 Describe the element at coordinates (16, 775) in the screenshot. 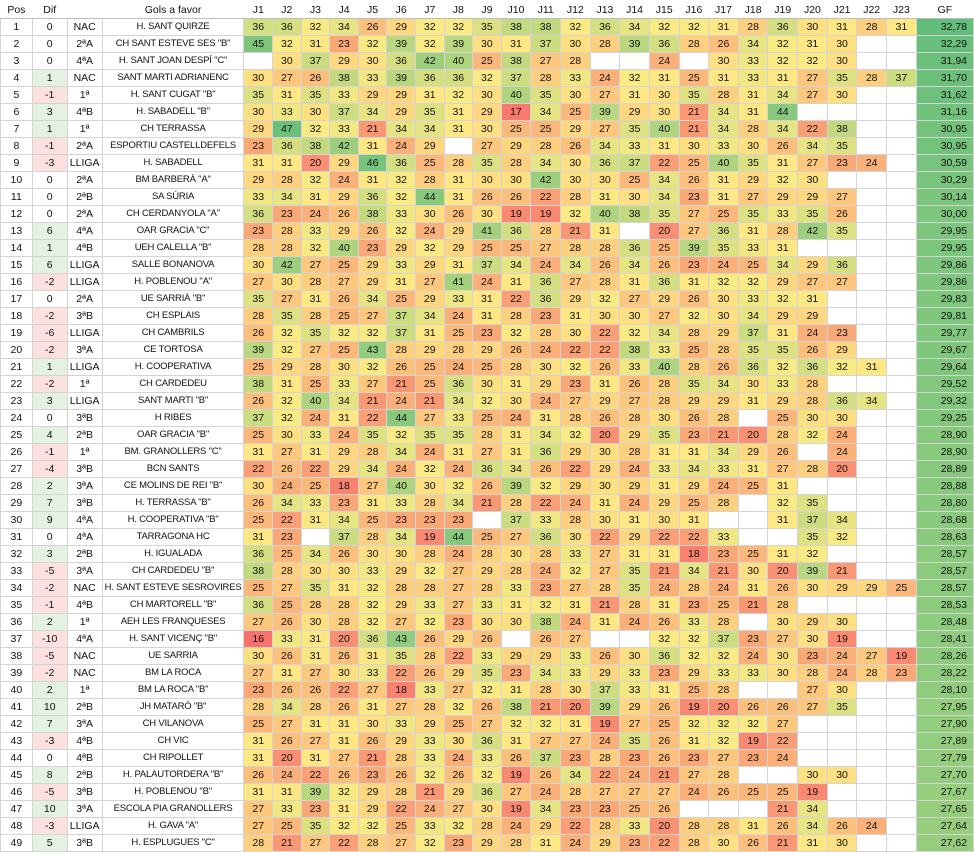

I see `position-cell: 45` at that location.